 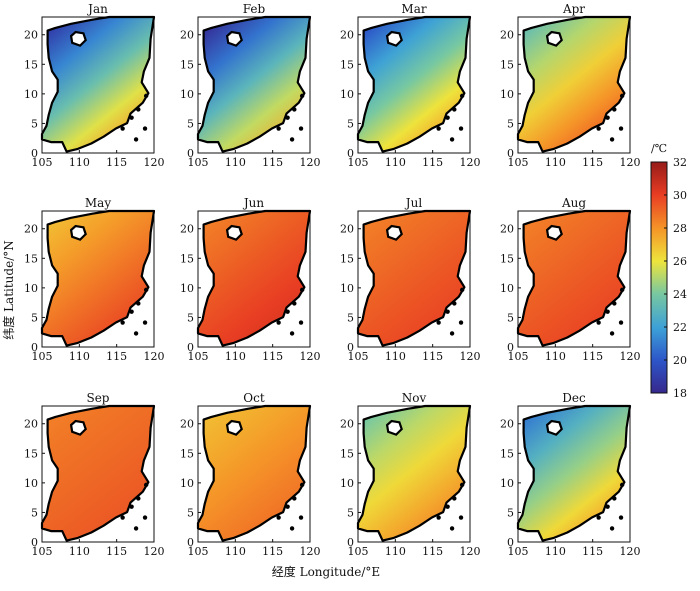 I want to click on colorbar-tick-label: 26, so click(x=680, y=261).